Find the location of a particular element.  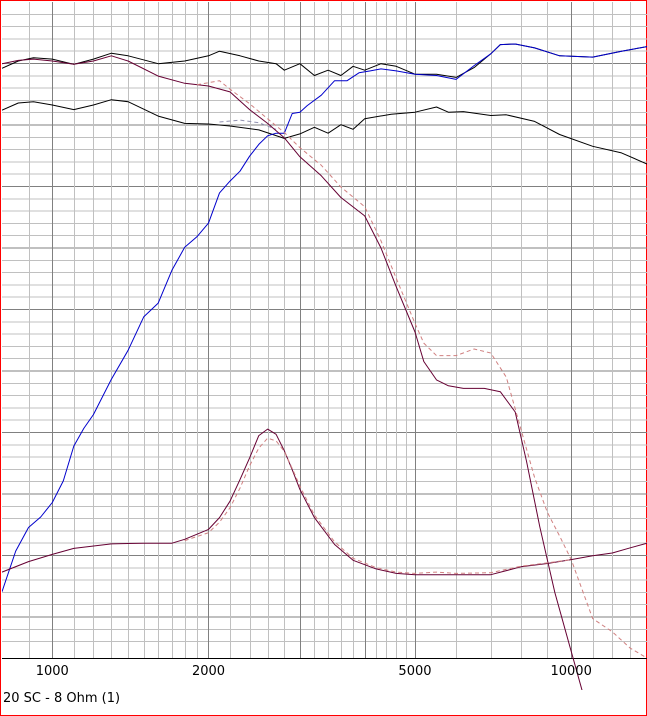

x-tick-label: 5000 is located at coordinates (414, 671).